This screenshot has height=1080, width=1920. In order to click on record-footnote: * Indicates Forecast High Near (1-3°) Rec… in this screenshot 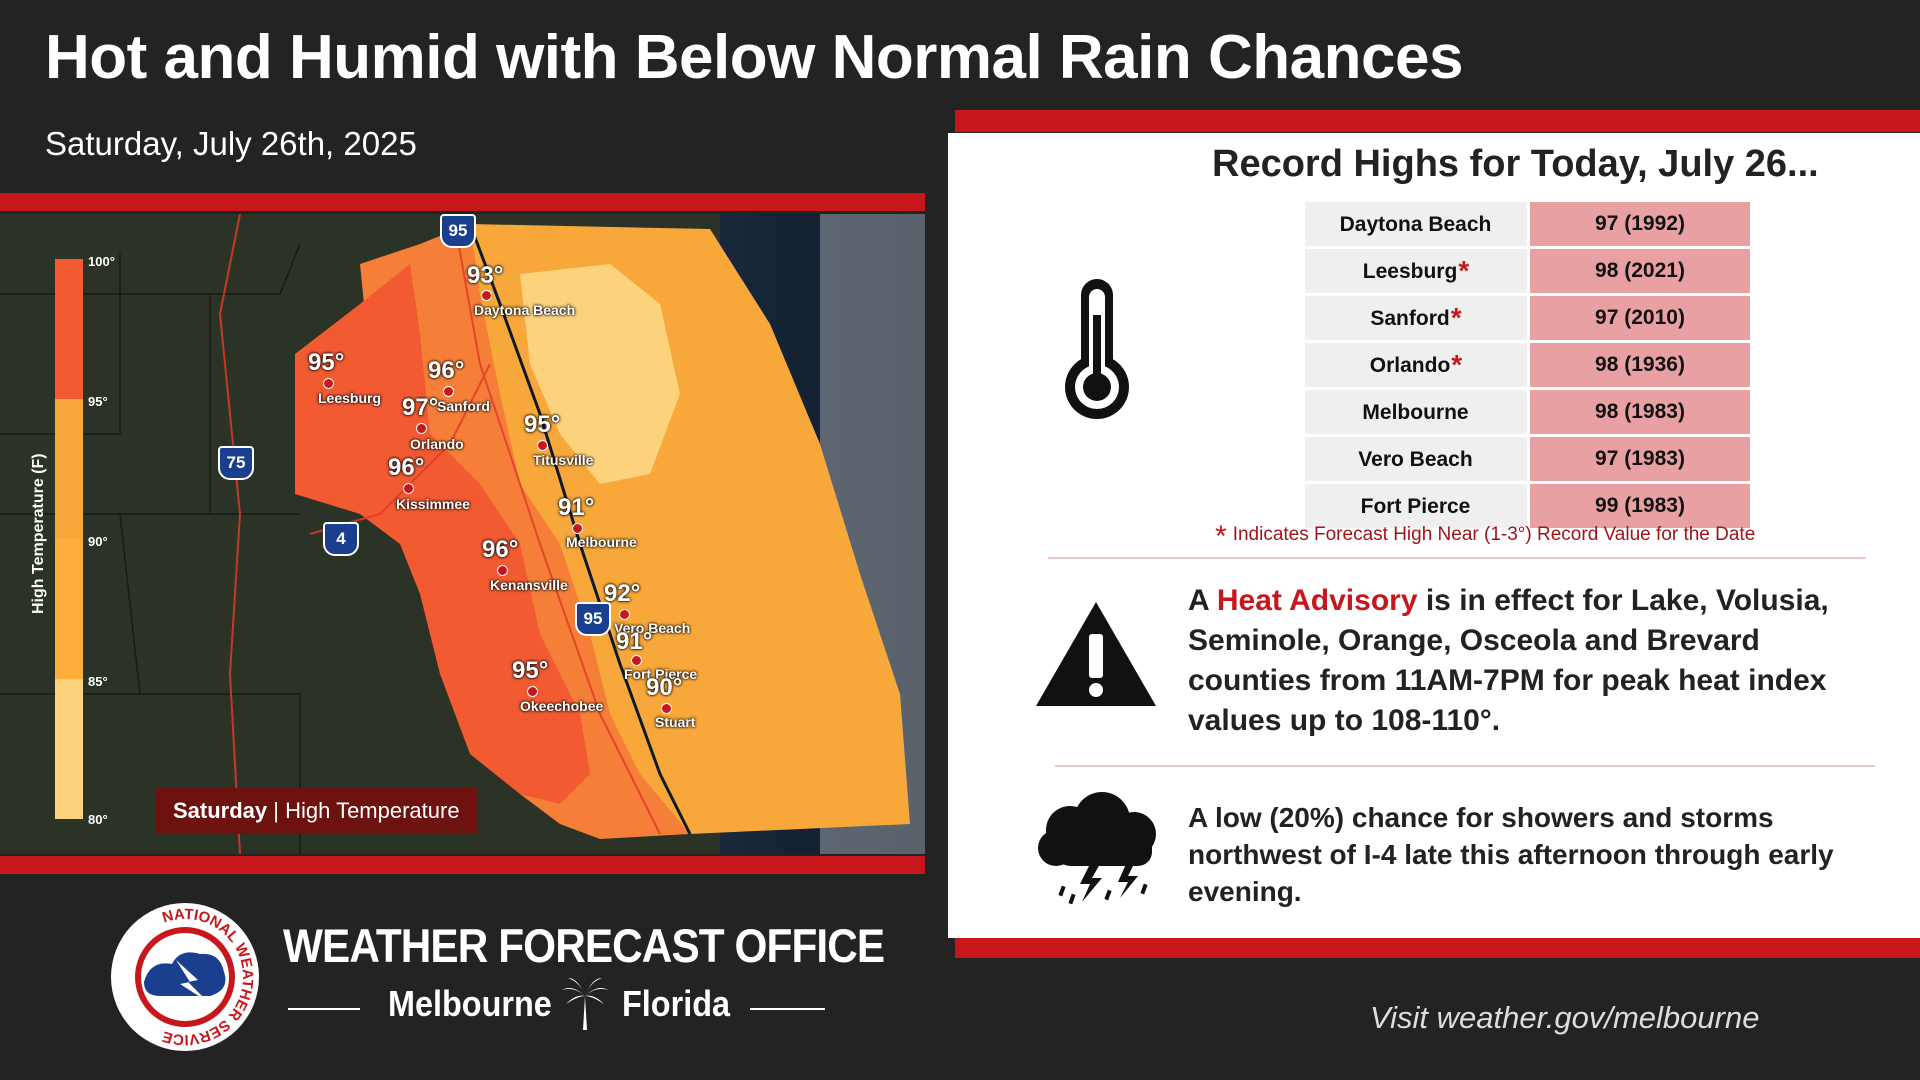, I will do `click(1485, 537)`.